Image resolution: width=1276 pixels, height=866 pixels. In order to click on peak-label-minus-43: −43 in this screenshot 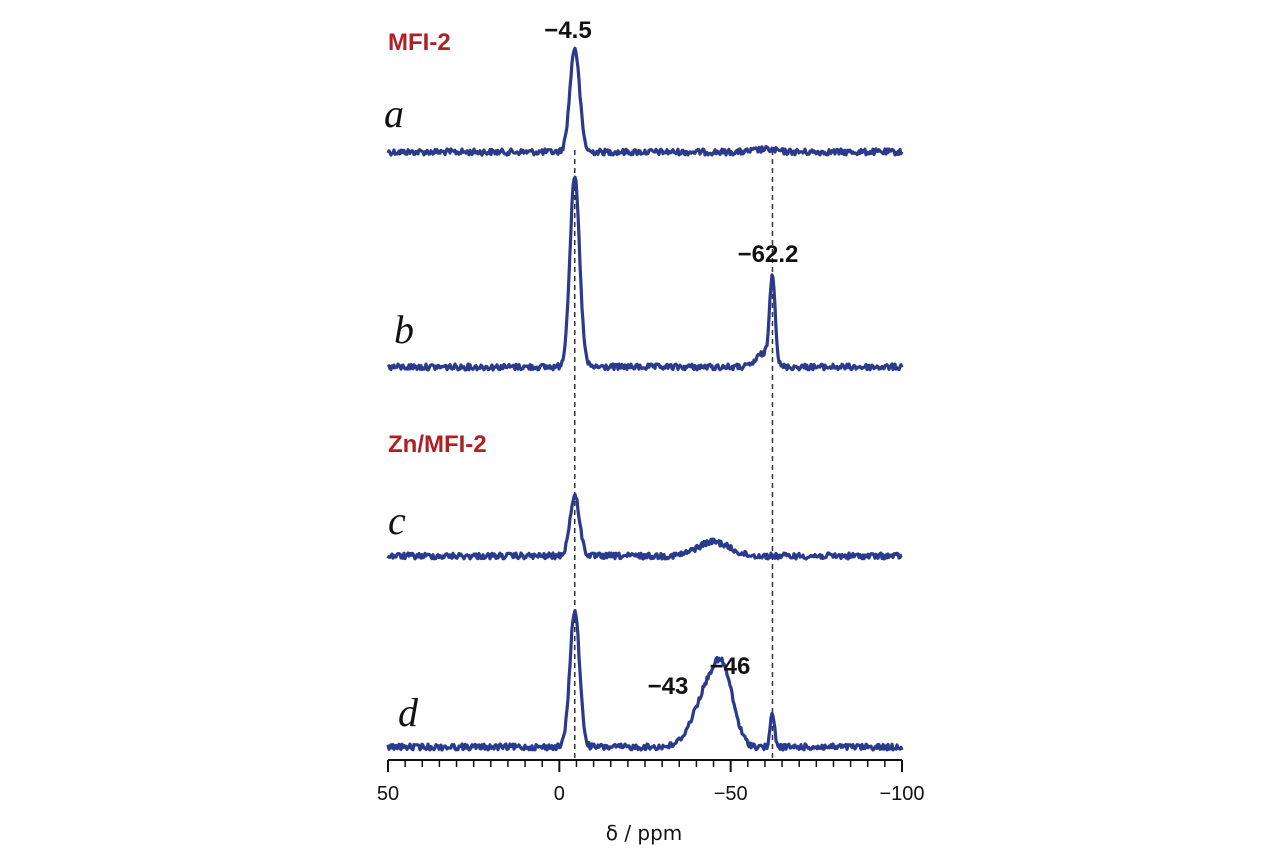, I will do `click(668, 686)`.